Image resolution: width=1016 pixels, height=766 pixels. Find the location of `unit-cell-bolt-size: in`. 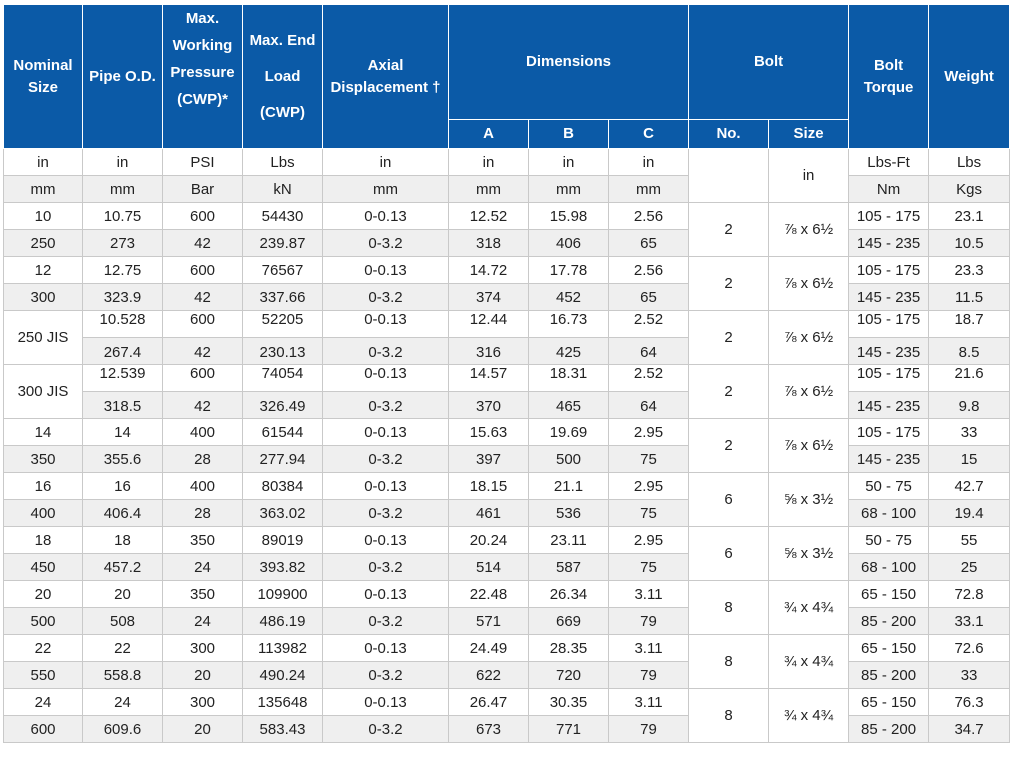

unit-cell-bolt-size: in is located at coordinates (809, 175).